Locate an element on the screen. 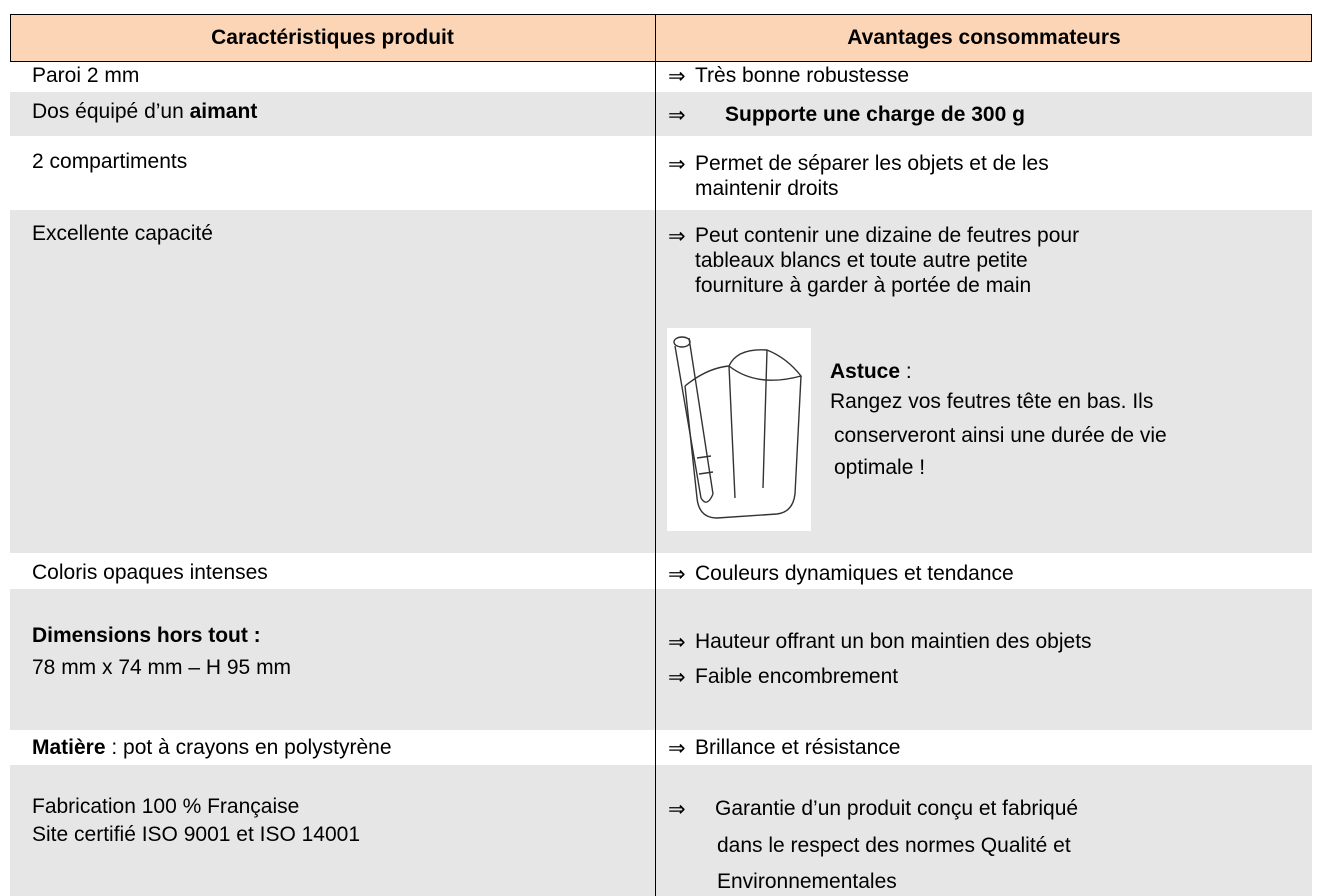 Image resolution: width=1322 pixels, height=896 pixels. cell-text: Dimensions hors tout : is located at coordinates (146, 635).